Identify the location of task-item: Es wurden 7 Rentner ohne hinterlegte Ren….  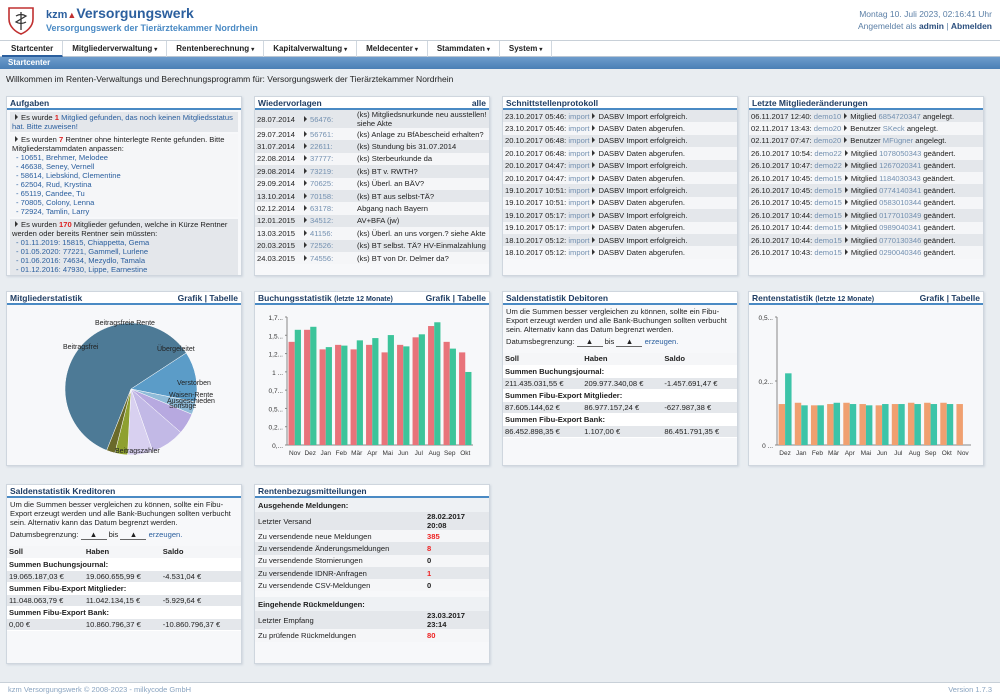
(124, 175).